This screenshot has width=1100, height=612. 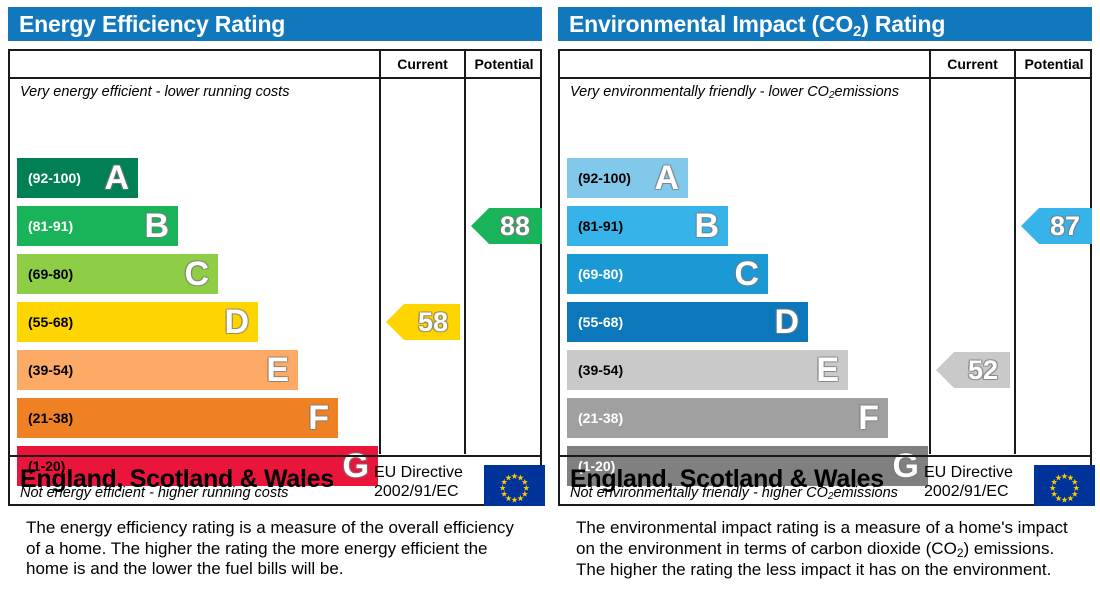 What do you see at coordinates (903, 23) in the screenshot?
I see `title-suffix: ) Rating` at bounding box center [903, 23].